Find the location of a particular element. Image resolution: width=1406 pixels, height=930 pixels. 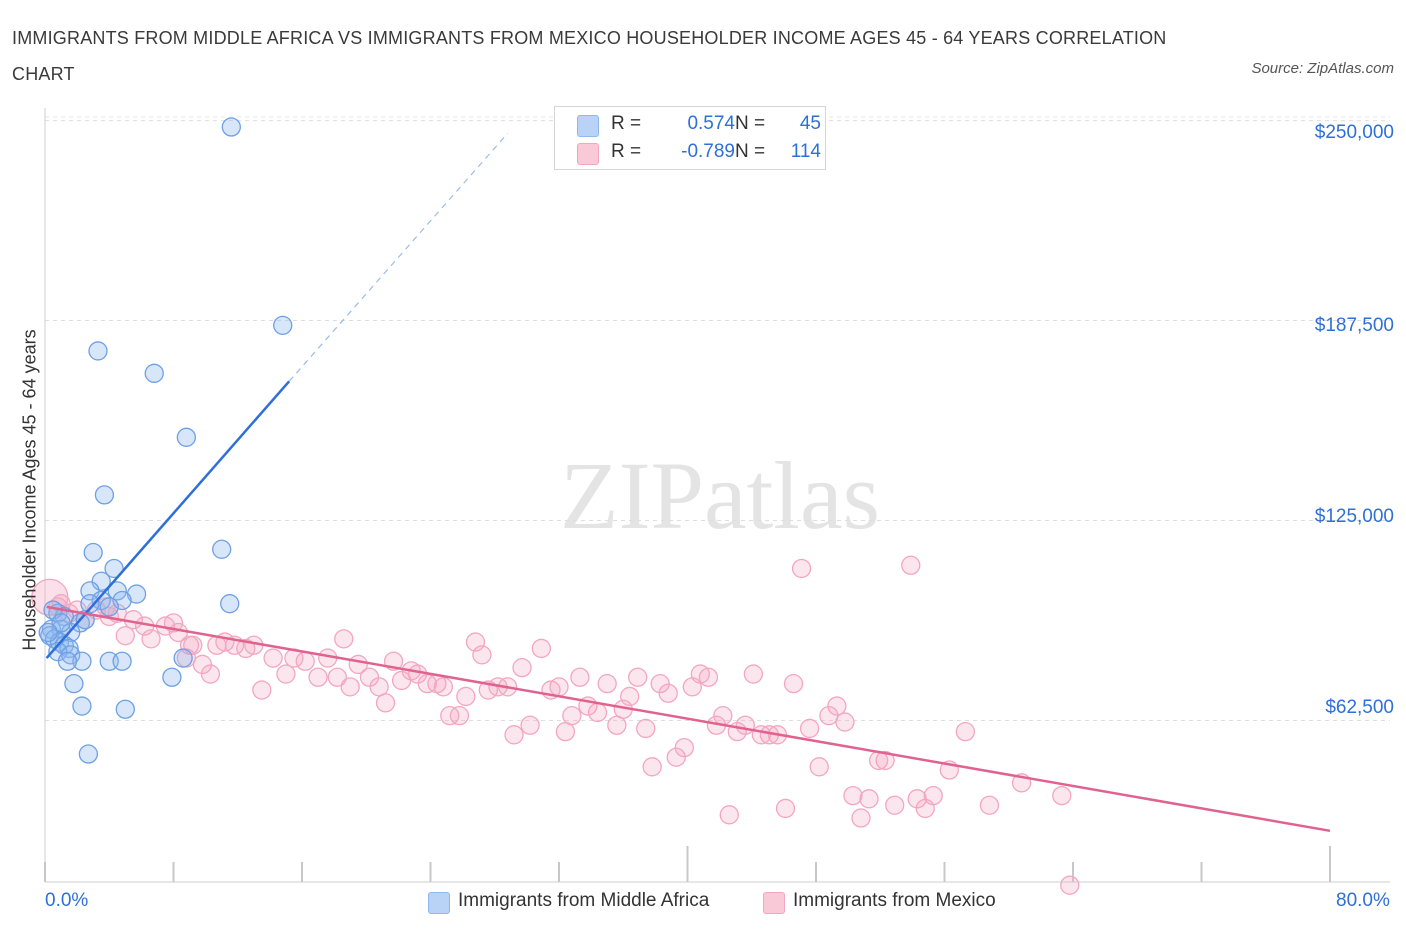

legend-n-value: 114 is located at coordinates (805, 151).